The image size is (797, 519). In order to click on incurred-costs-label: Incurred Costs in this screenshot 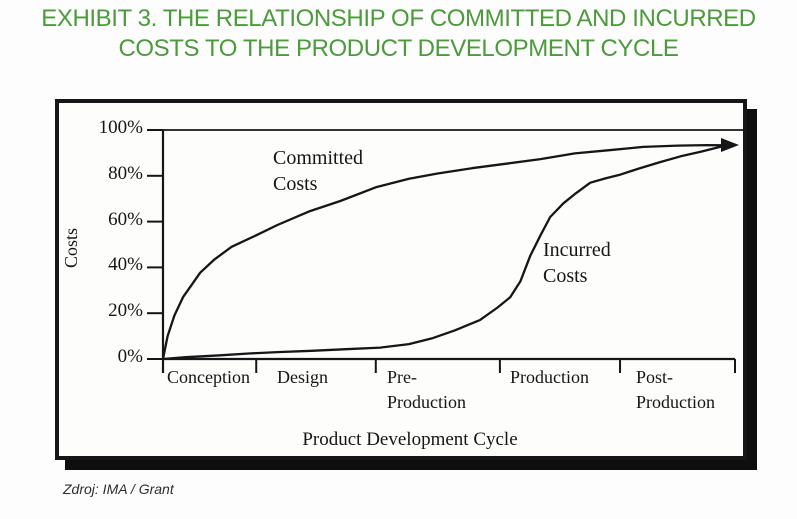, I will do `click(577, 263)`.